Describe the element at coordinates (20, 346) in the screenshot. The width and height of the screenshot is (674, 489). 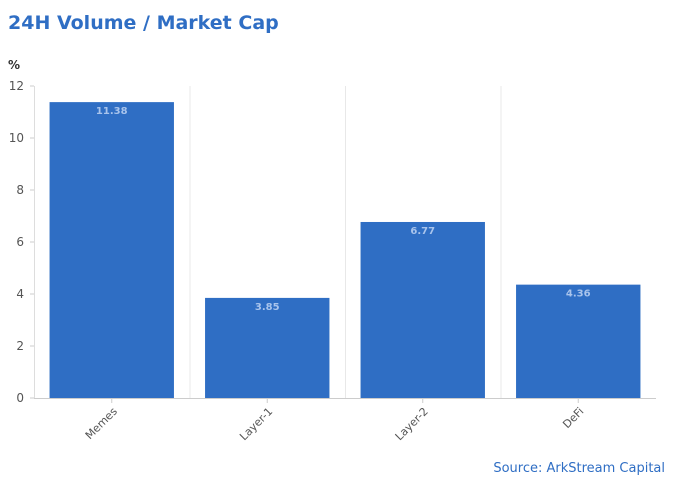
I see `y-tick-label: 2` at that location.